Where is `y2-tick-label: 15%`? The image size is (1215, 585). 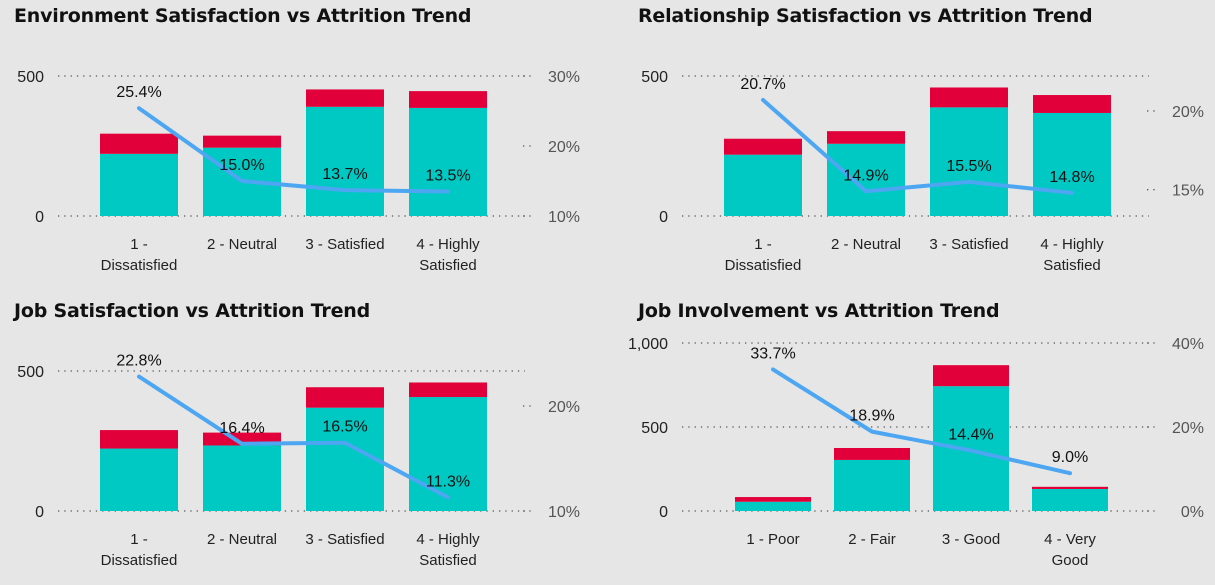
y2-tick-label: 15% is located at coordinates (1188, 191).